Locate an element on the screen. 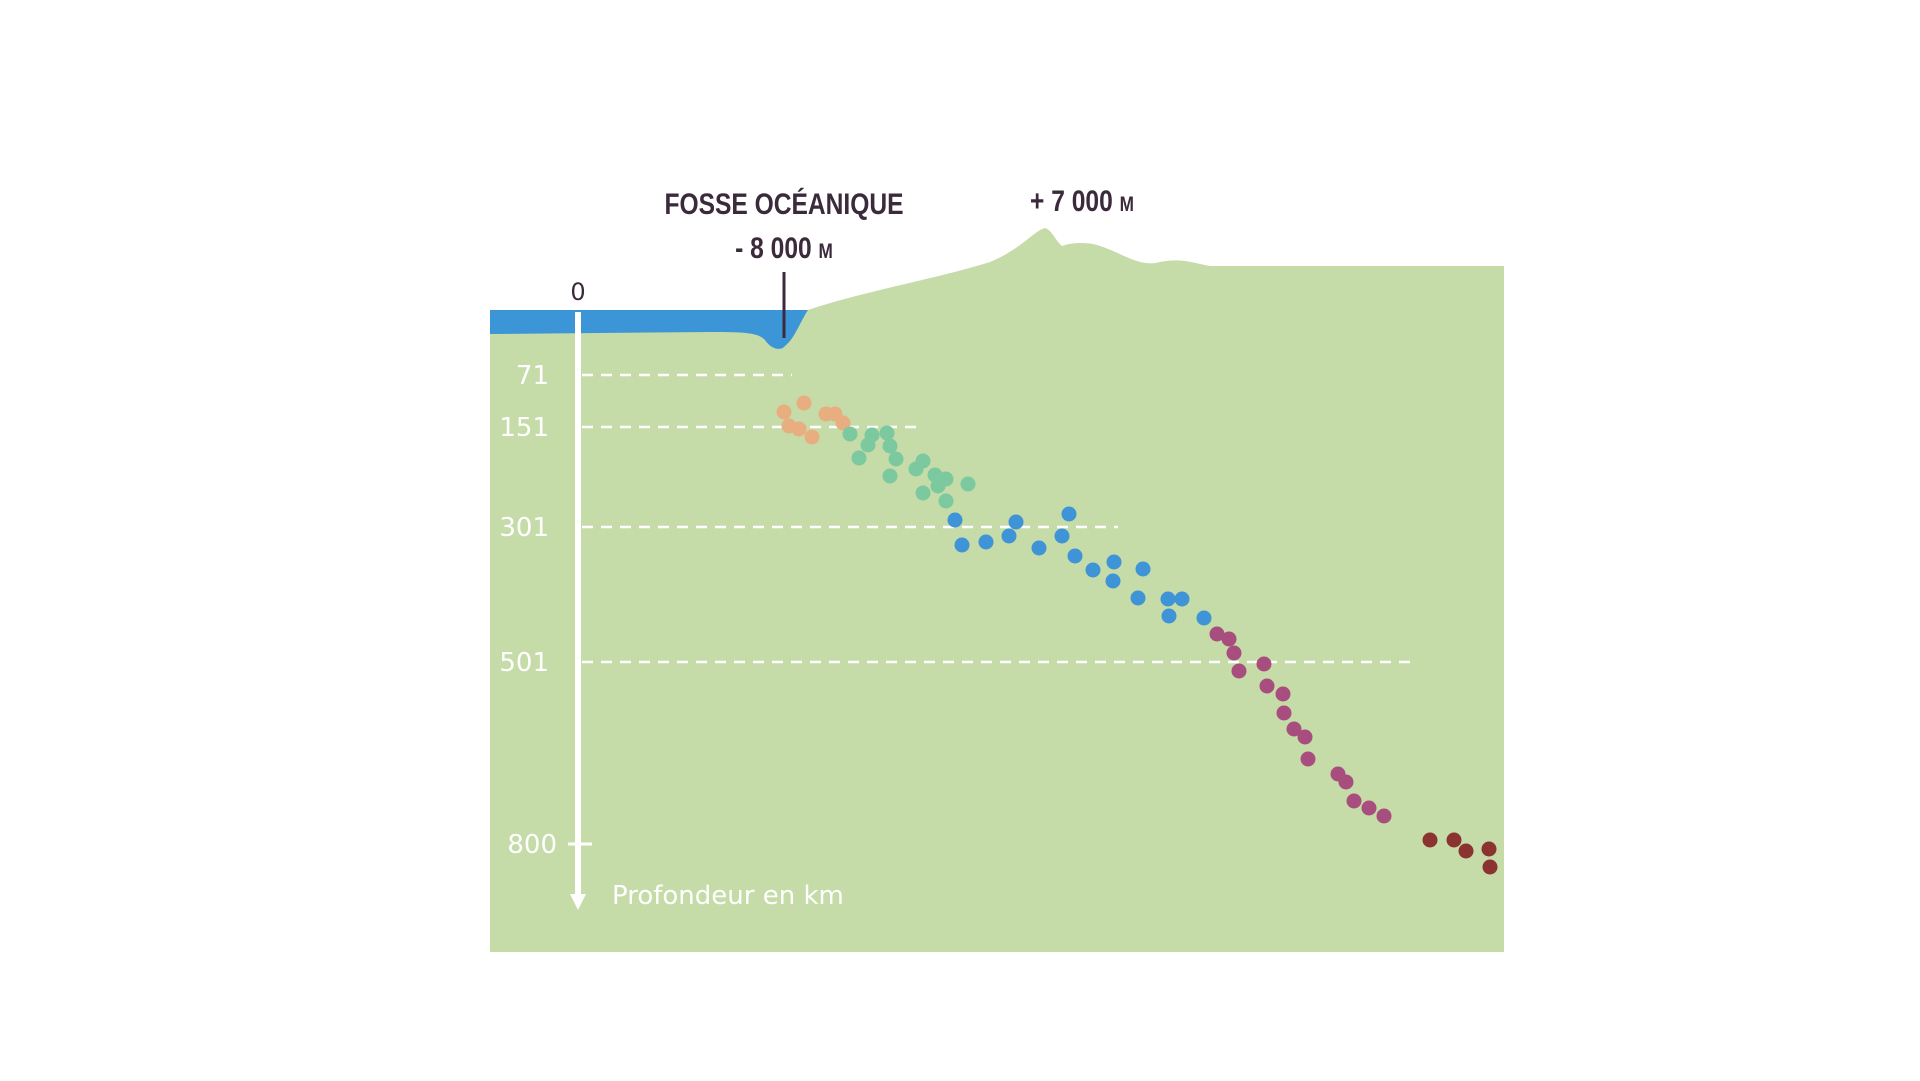 The height and width of the screenshot is (1081, 1920). depth-axis-arrowhead is located at coordinates (578, 902).